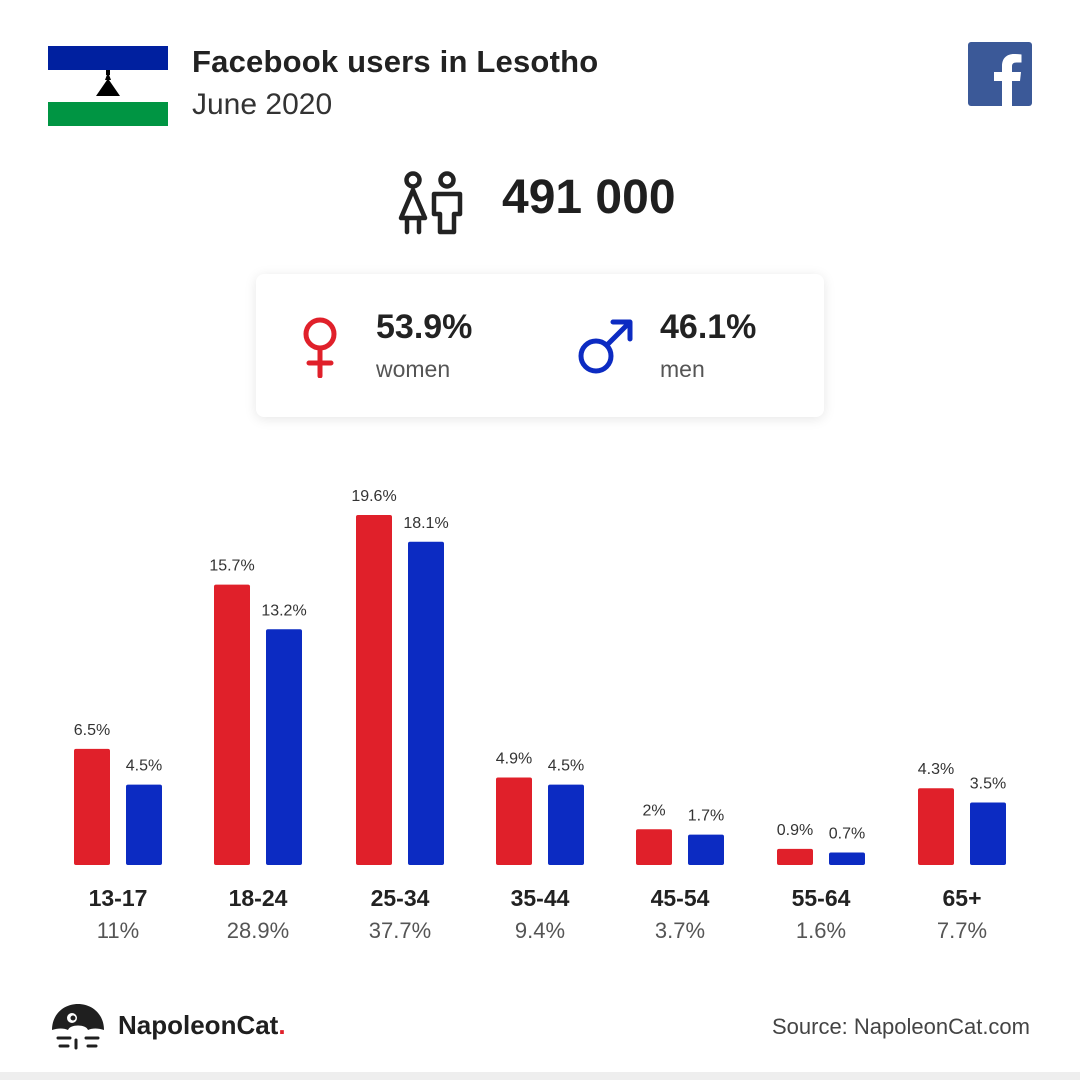 This screenshot has height=1080, width=1080. I want to click on data-label-women-13-17: 6.5%, so click(92, 730).